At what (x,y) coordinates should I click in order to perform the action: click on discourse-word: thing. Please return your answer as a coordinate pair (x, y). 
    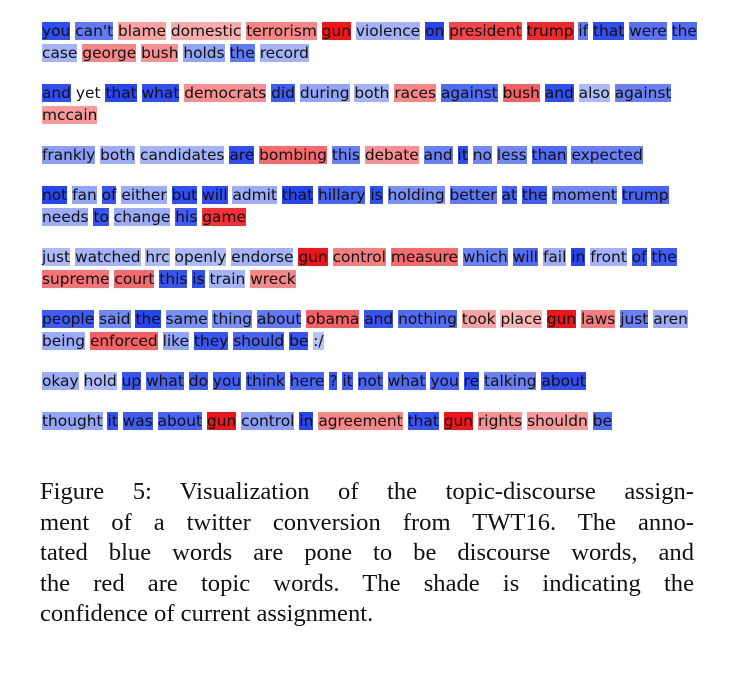
    Looking at the image, I should click on (232, 319).